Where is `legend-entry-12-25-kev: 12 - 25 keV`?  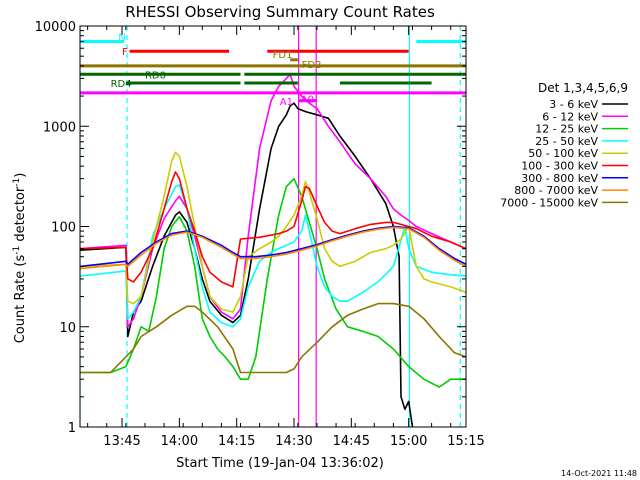
legend-entry-12-25-kev: 12 - 25 keV is located at coordinates (581, 129).